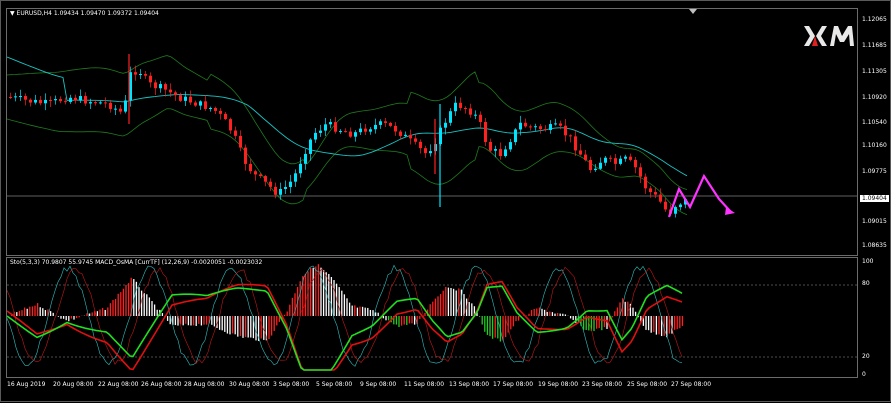 The width and height of the screenshot is (891, 403). Describe the element at coordinates (161, 384) in the screenshot. I see `time-label: 26 Aug 08:00` at that location.